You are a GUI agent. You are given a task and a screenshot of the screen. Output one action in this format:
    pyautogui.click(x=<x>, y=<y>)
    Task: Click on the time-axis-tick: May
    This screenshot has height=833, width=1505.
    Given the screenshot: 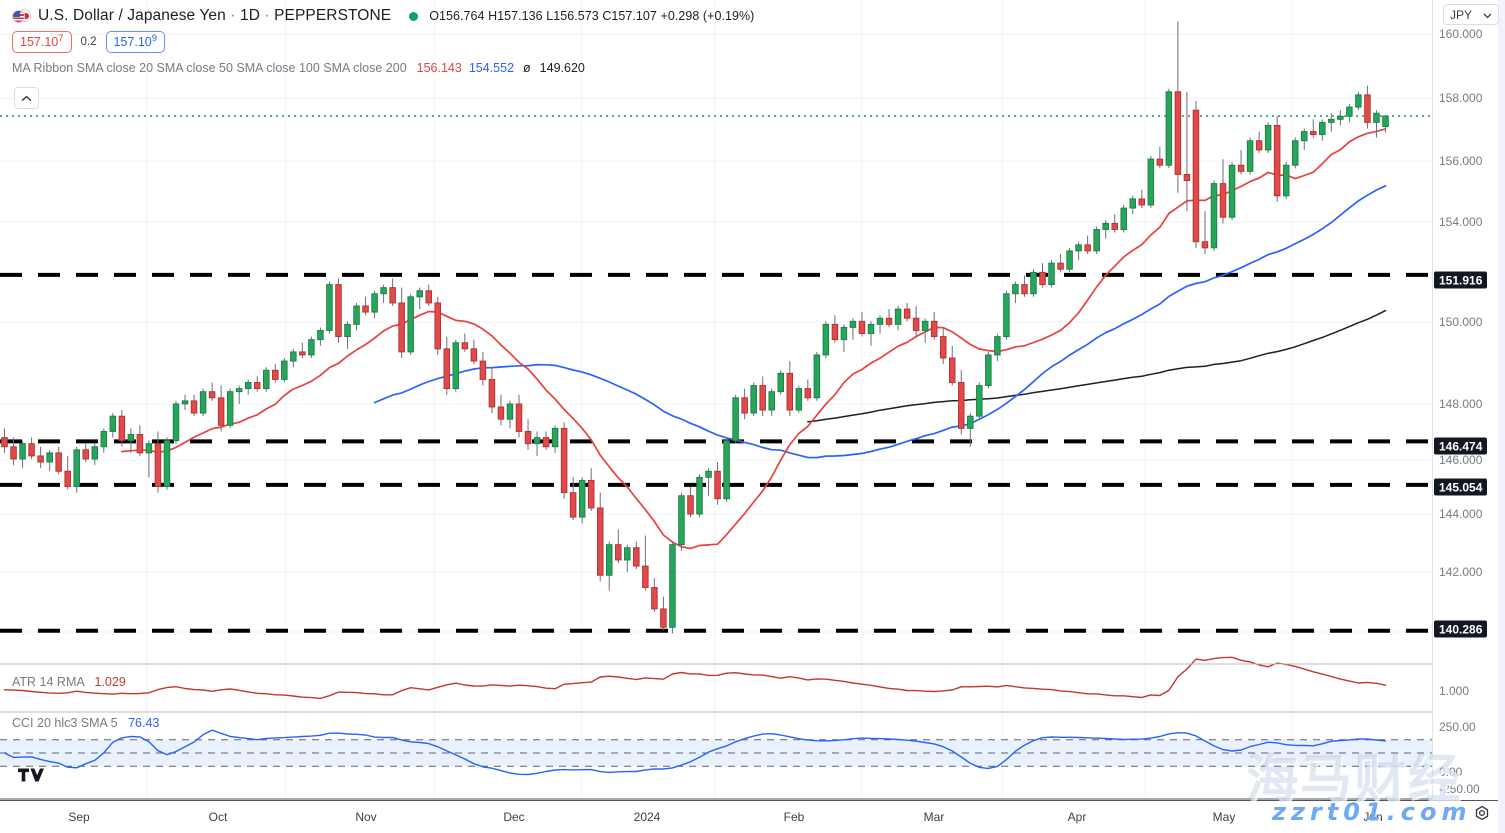 What is the action you would take?
    pyautogui.click(x=1224, y=817)
    